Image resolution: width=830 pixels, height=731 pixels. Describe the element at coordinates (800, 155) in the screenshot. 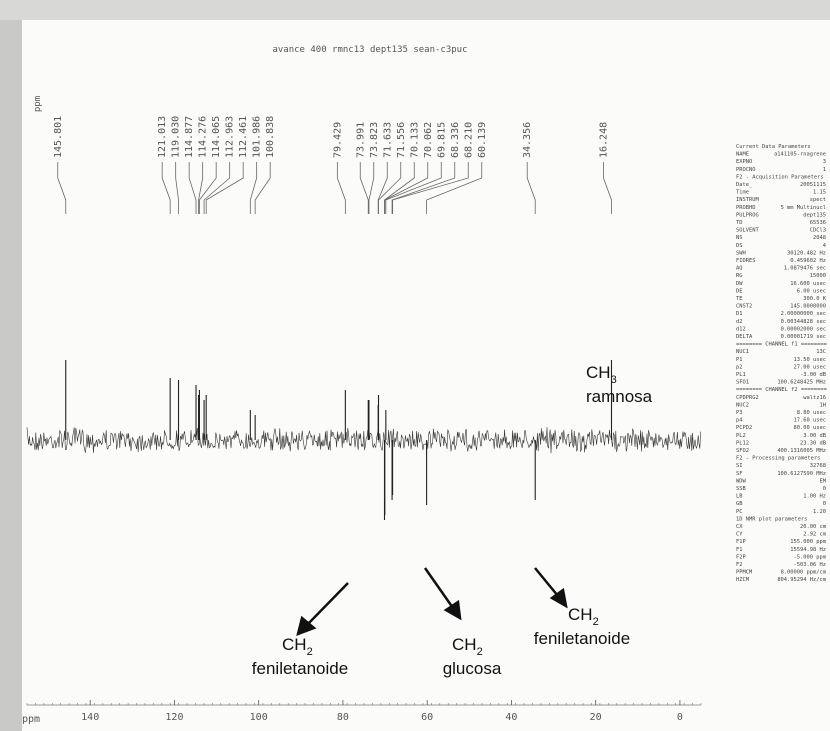

I see `param-value: a141105-rnagrene` at that location.